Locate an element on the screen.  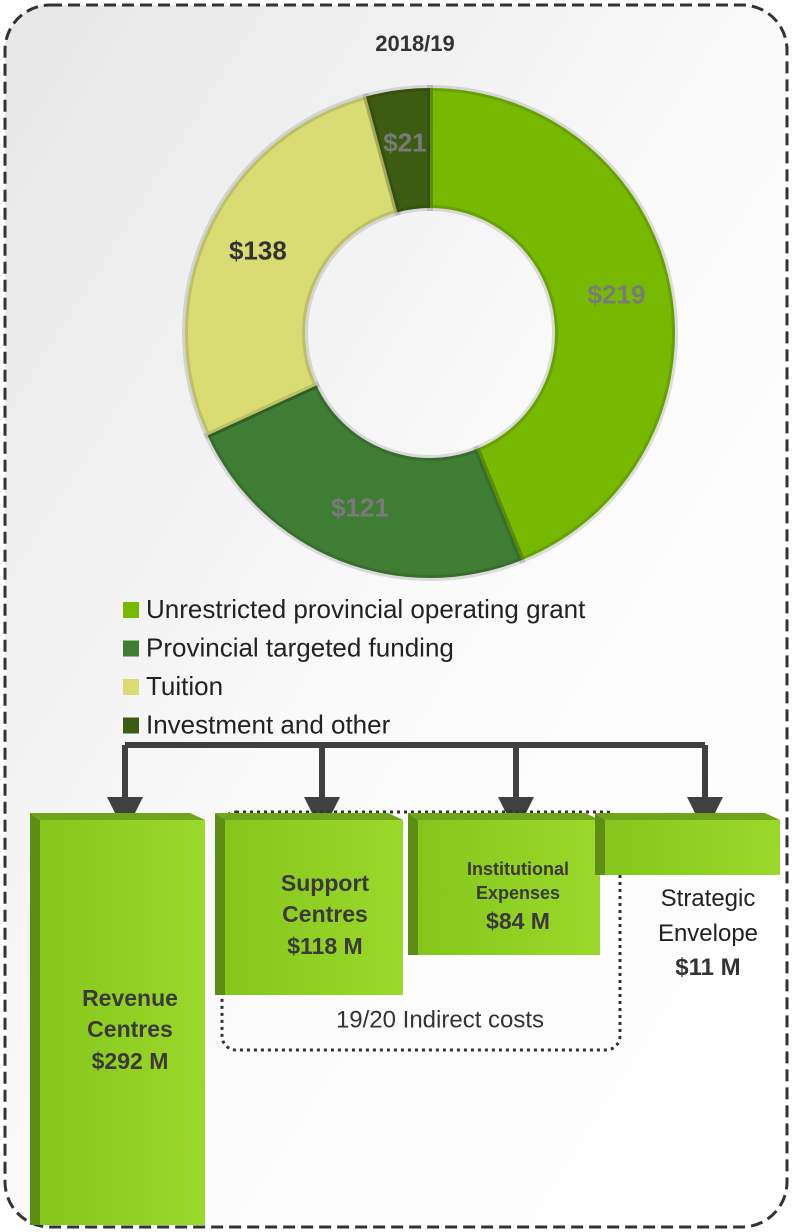
strategic-box: Strategic Envelope $11 M is located at coordinates (705, 933).